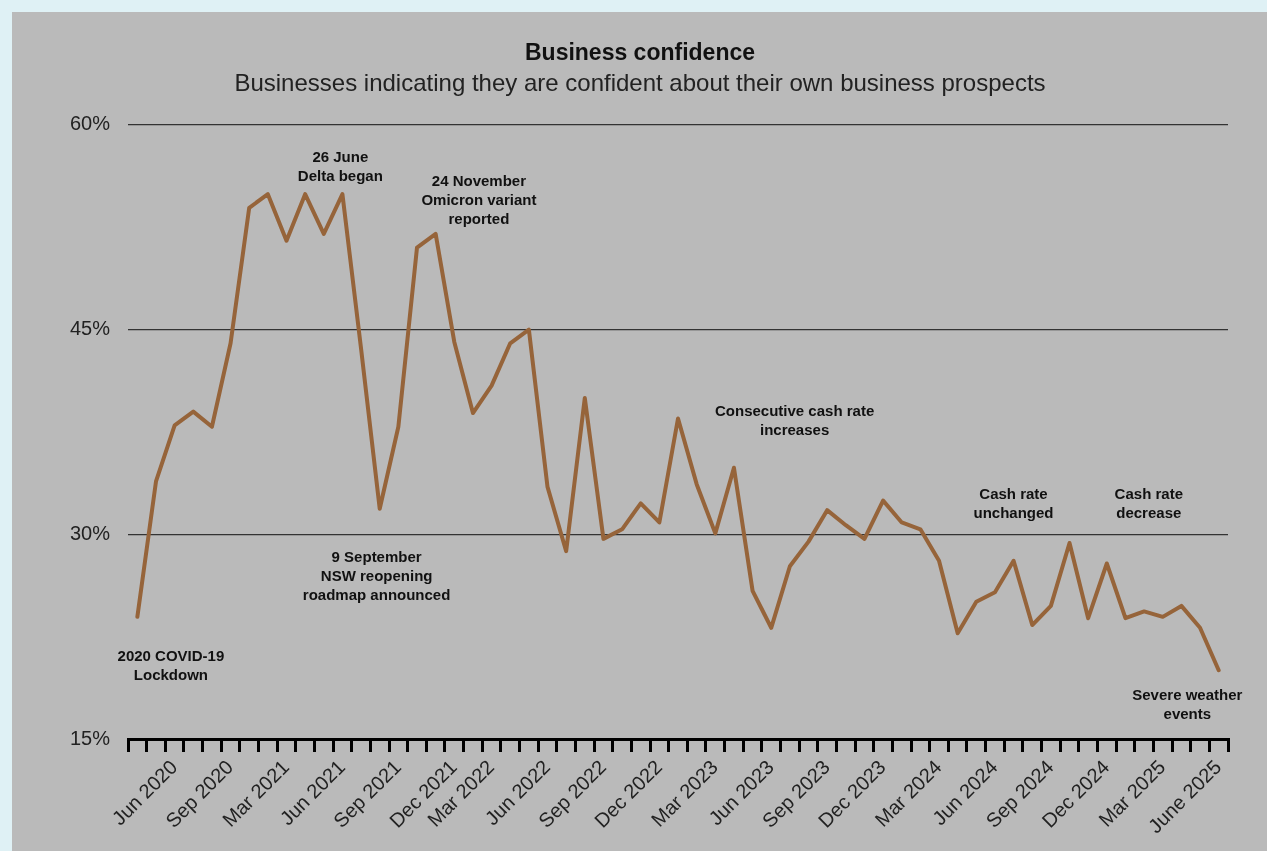 The height and width of the screenshot is (851, 1267). What do you see at coordinates (171, 664) in the screenshot?
I see `annotation: 2020 COVID-19 Lockdown` at bounding box center [171, 664].